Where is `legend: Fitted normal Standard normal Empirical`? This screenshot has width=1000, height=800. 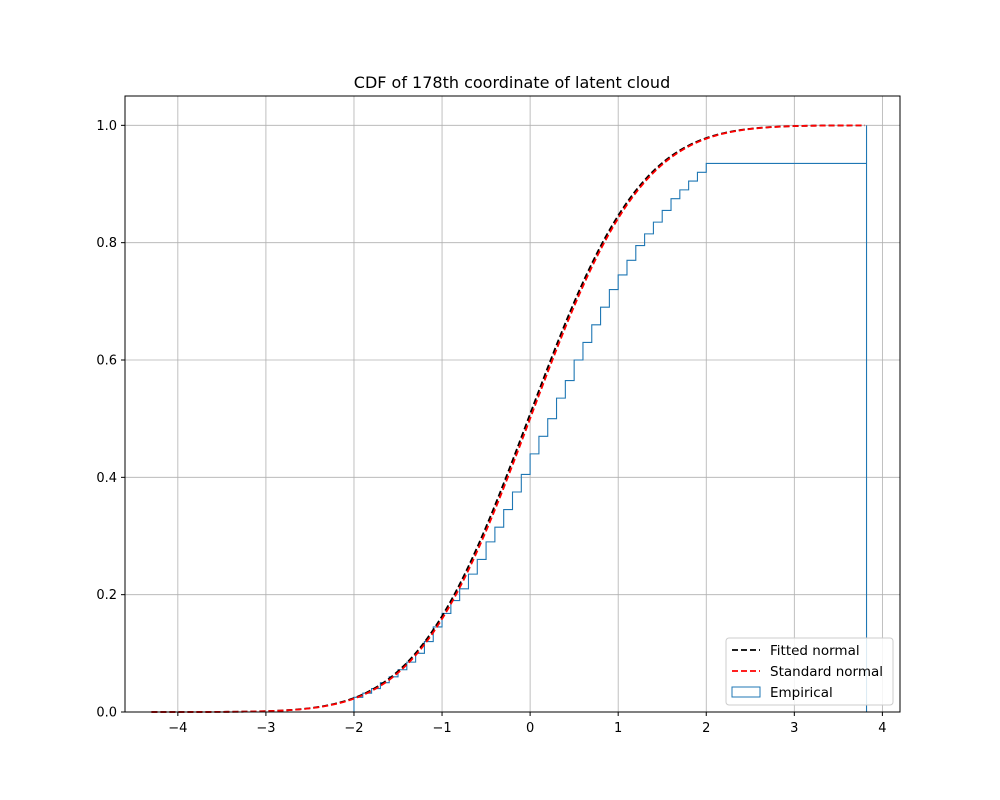
legend: Fitted normal Standard normal Empirical is located at coordinates (809, 671).